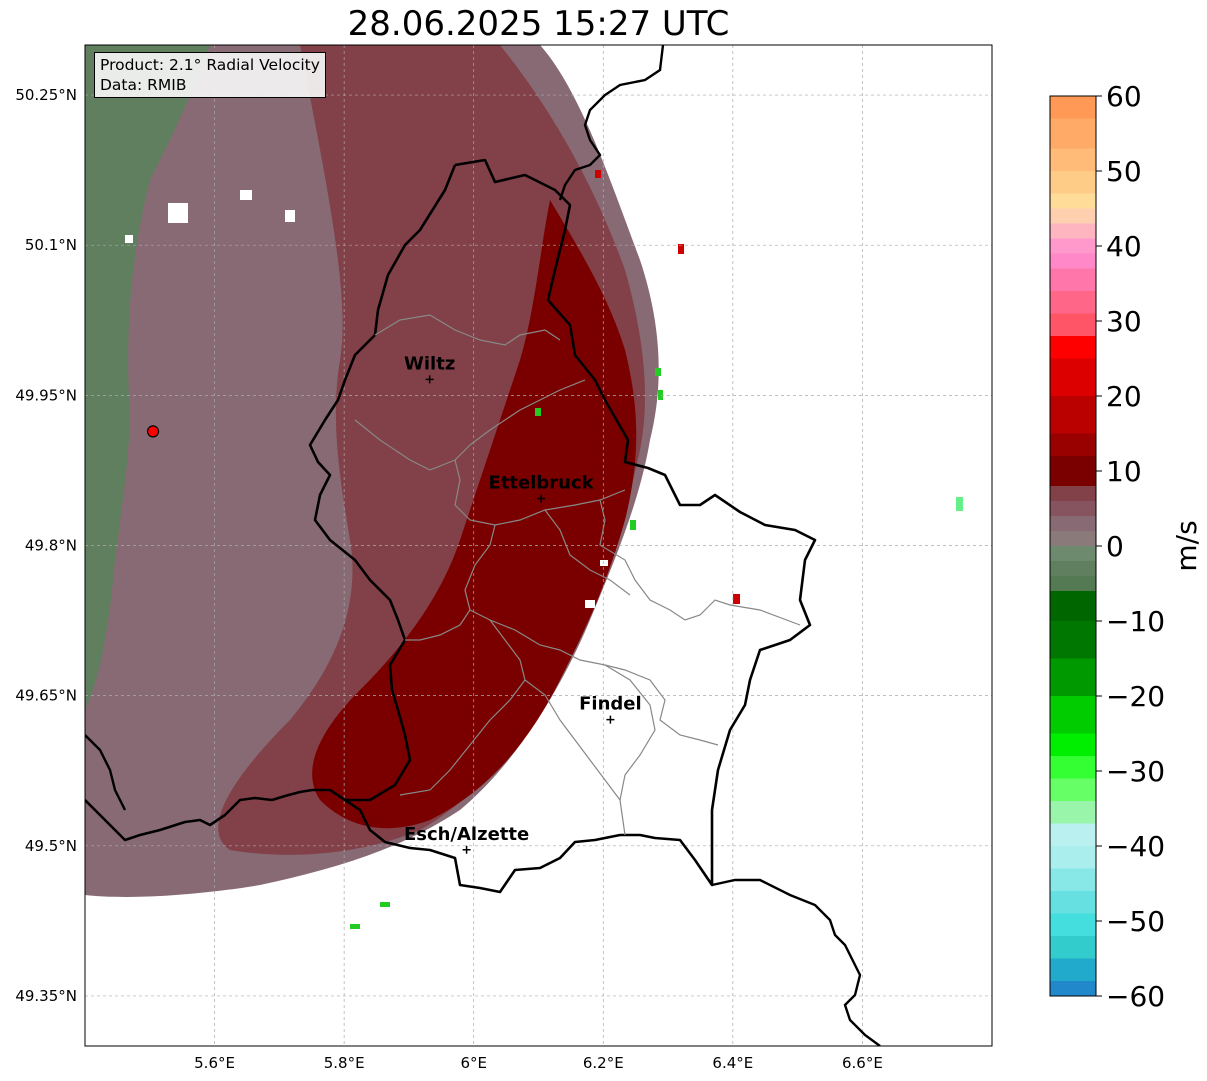 Image resolution: width=1207 pixels, height=1081 pixels. I want to click on radar-site-marker, so click(153, 431).